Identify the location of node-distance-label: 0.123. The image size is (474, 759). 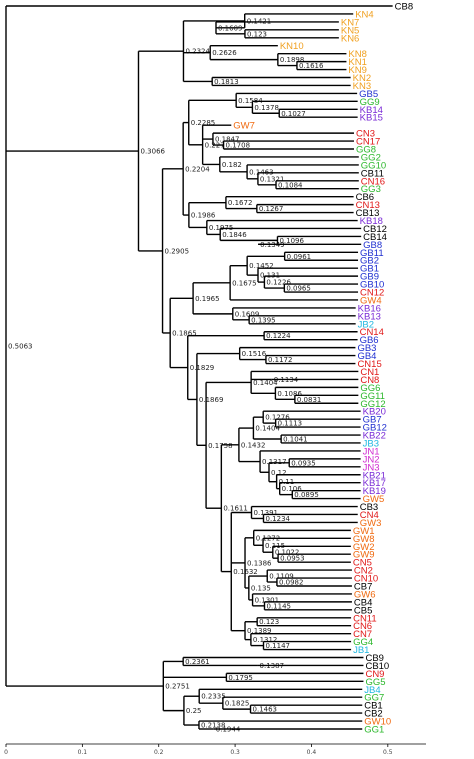
(269, 622).